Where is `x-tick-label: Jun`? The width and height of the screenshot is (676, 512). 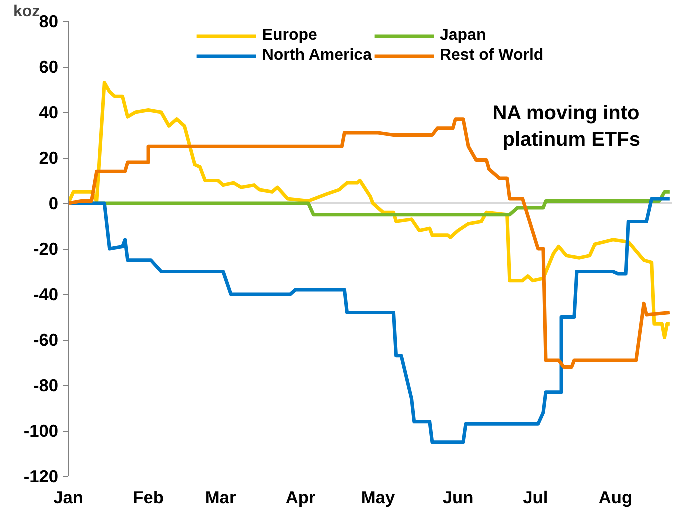
x-tick-label: Jun is located at coordinates (458, 498).